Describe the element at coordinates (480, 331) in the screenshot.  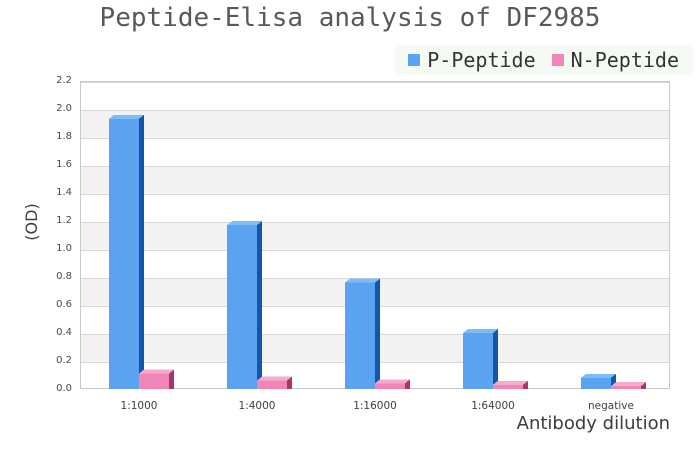
I see `bar-p-peptide-1:64000-top` at that location.